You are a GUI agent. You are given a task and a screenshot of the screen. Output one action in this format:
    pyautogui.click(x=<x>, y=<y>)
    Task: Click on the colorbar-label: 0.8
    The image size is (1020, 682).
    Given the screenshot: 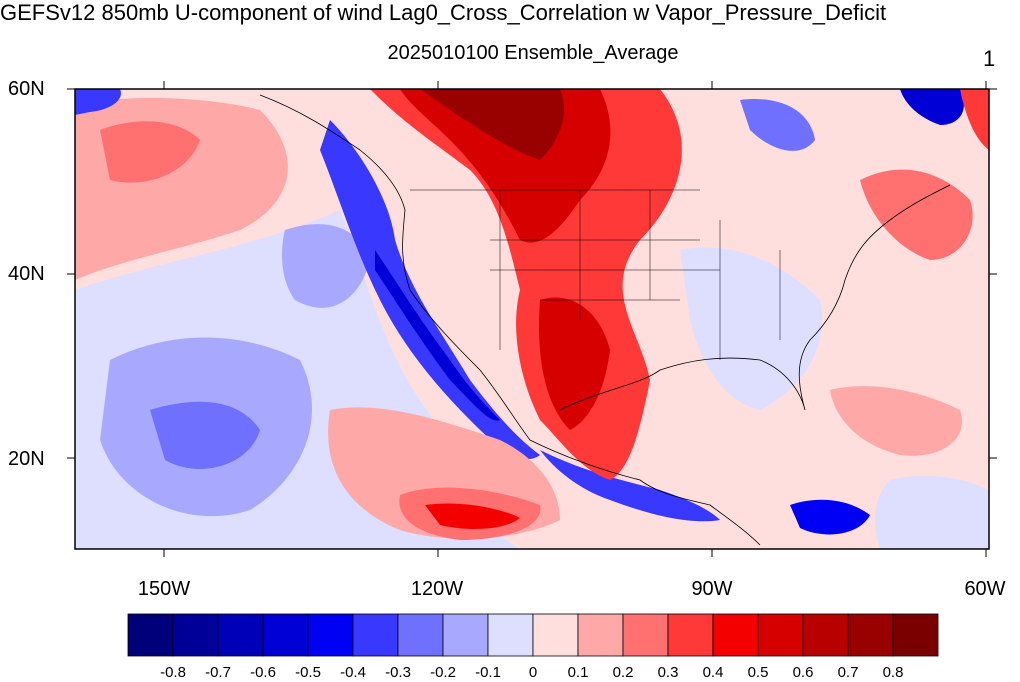 What is the action you would take?
    pyautogui.click(x=893, y=672)
    